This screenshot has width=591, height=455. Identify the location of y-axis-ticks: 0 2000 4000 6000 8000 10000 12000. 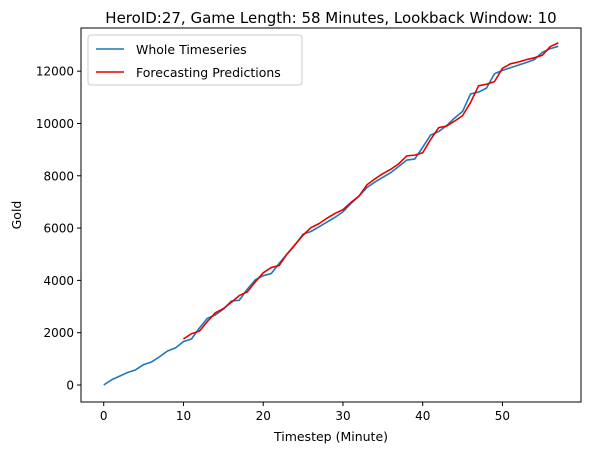
(58, 229).